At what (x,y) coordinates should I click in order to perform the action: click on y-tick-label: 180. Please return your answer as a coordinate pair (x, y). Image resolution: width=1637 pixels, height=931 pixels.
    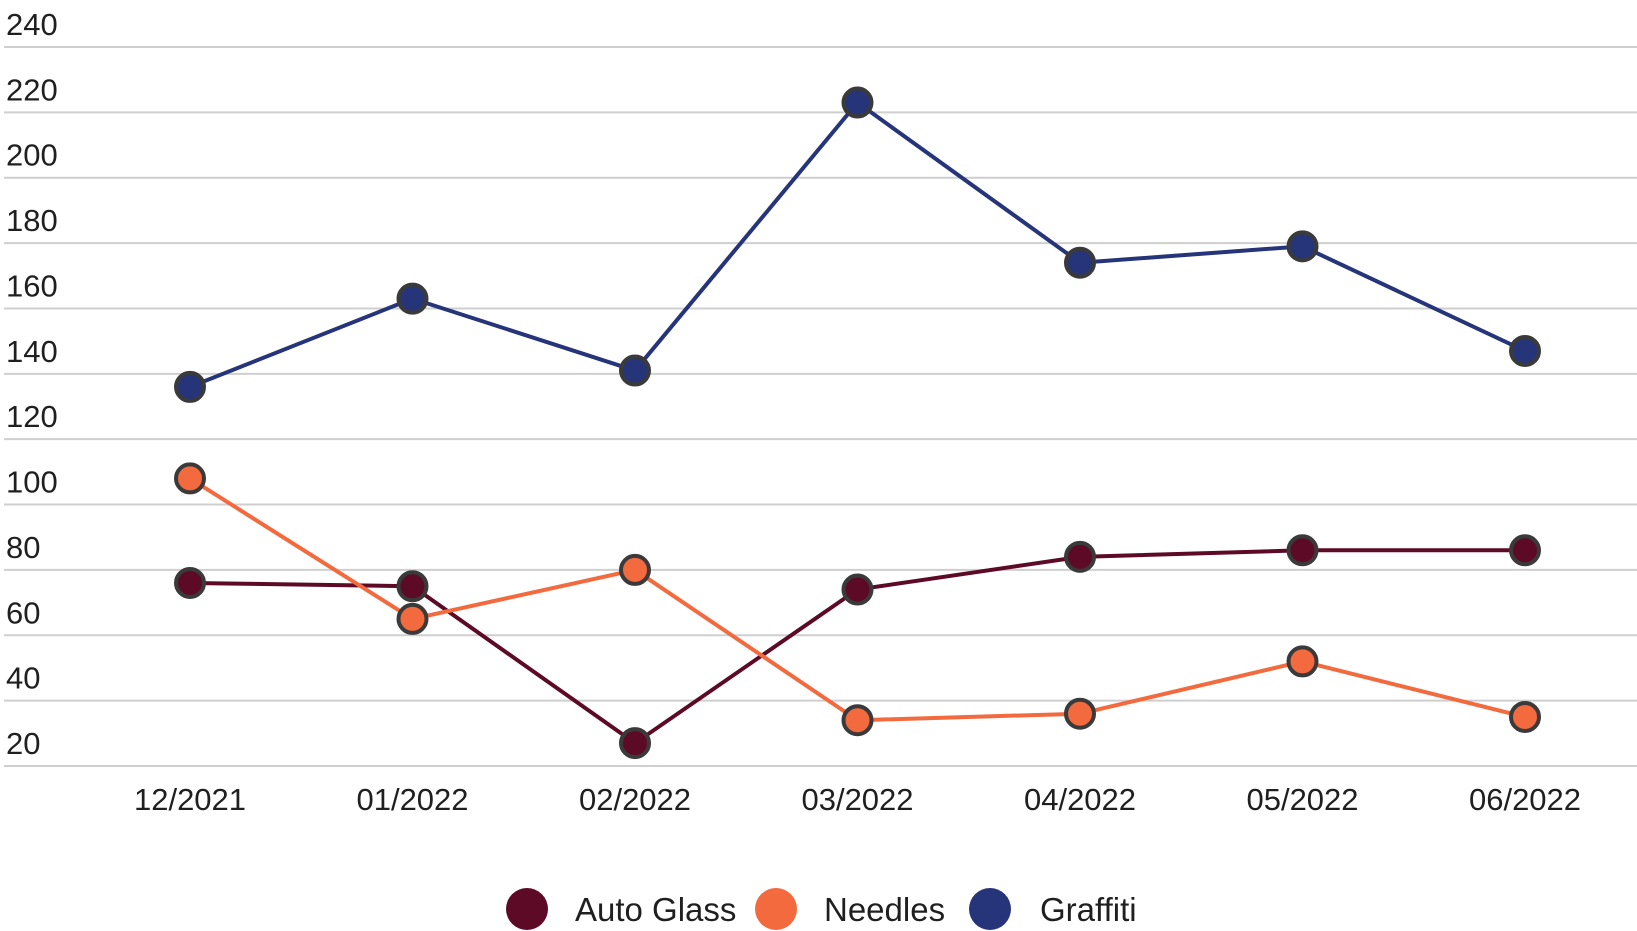
    Looking at the image, I should click on (32, 220).